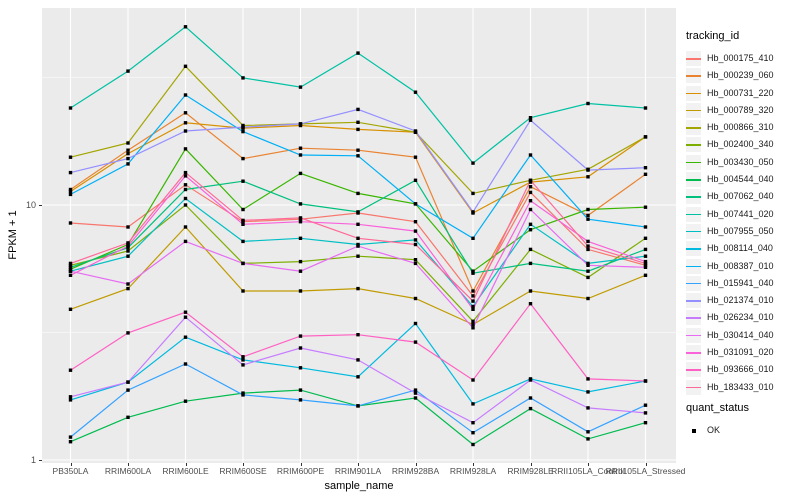 The height and width of the screenshot is (500, 800). Describe the element at coordinates (717, 408) in the screenshot. I see `quant-legend-title: quant_status` at that location.